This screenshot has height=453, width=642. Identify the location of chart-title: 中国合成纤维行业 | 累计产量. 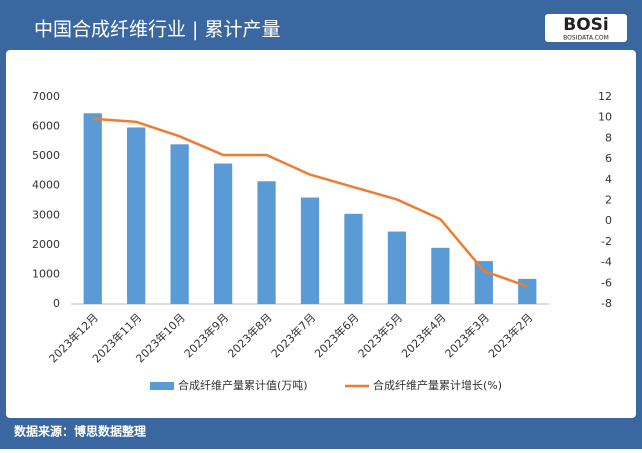
(157, 30).